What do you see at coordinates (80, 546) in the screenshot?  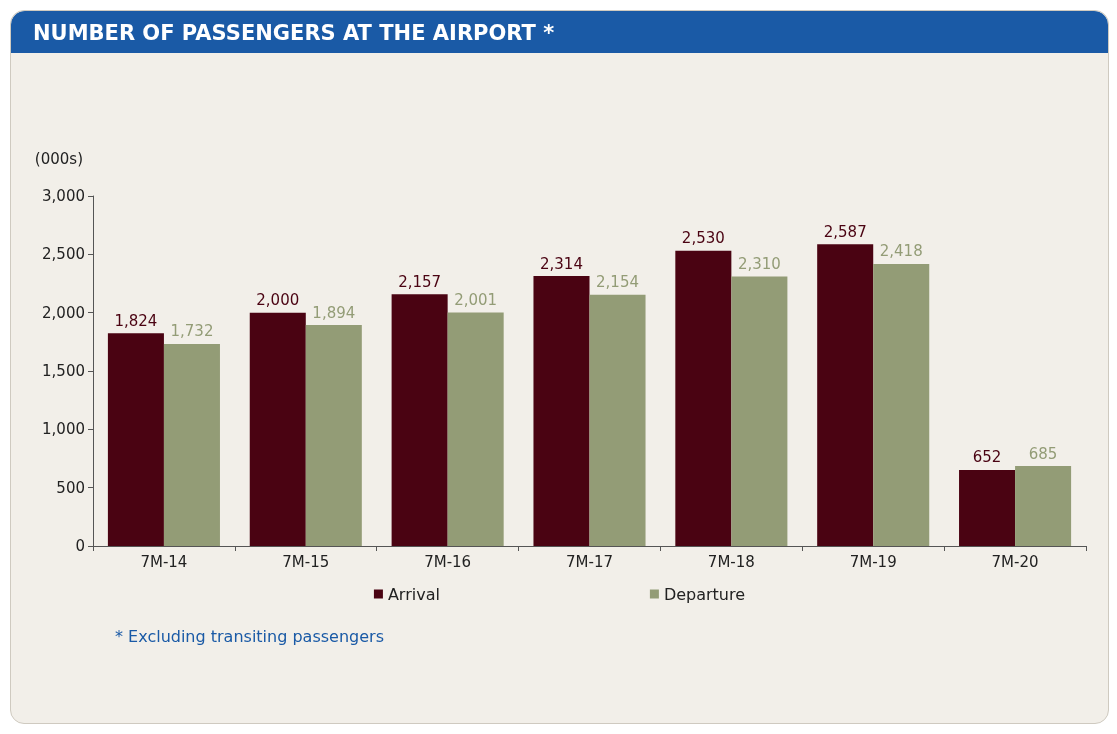 I see `y-tick-label: 0` at bounding box center [80, 546].